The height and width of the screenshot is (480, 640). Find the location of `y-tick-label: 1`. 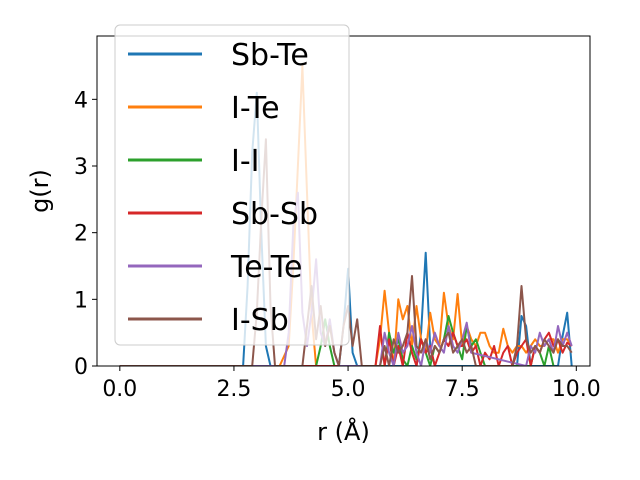

y-tick-label: 1 is located at coordinates (81, 300).